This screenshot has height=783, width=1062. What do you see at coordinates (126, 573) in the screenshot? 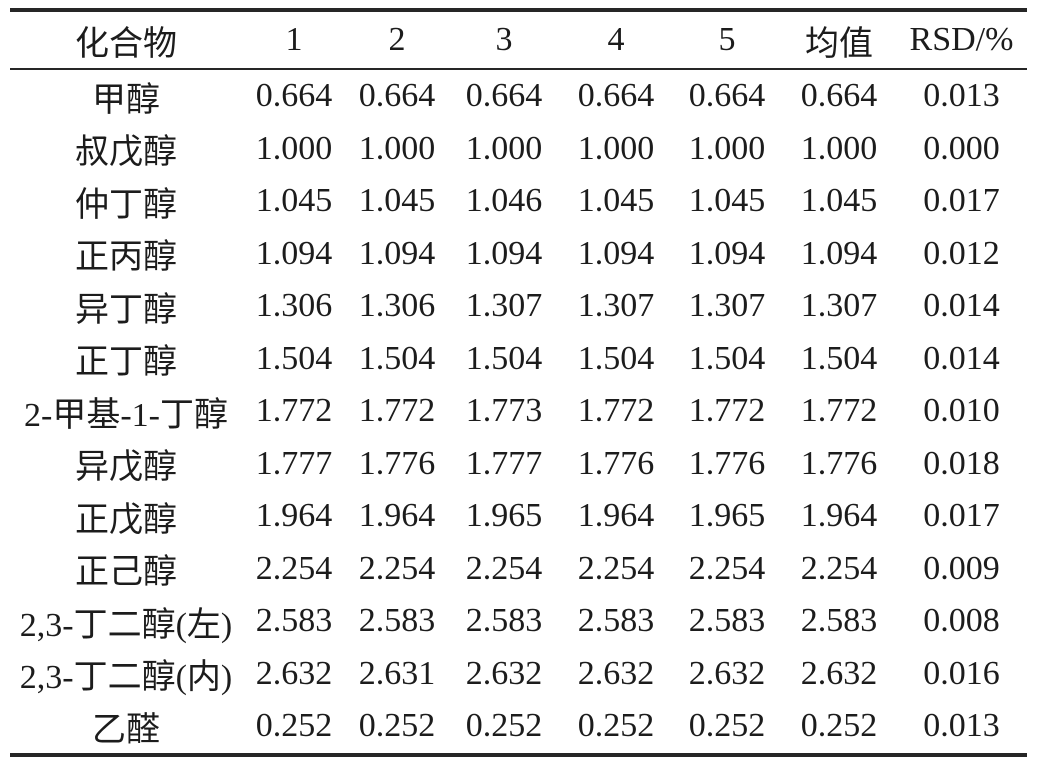
I see `compound-cell: 正己醇` at bounding box center [126, 573].